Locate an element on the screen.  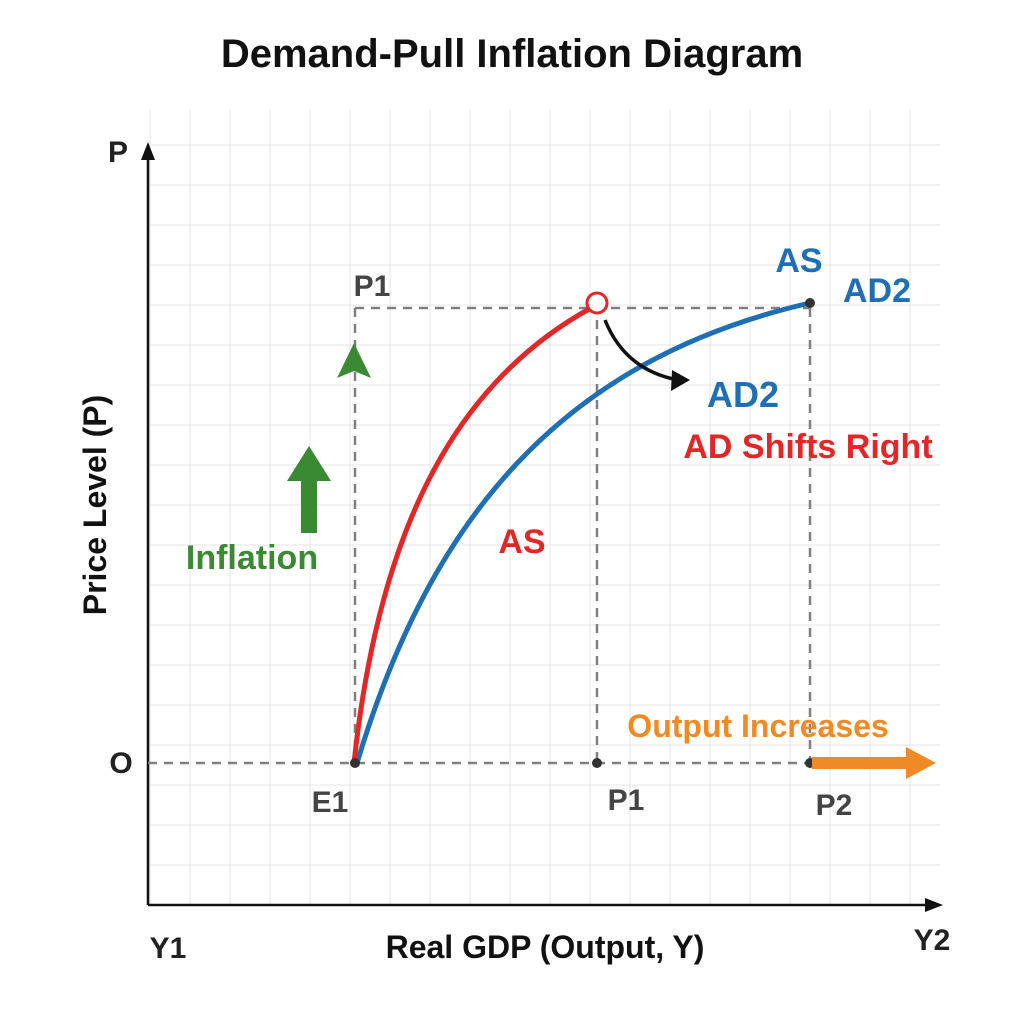
as-top-label: AS is located at coordinates (798, 261).